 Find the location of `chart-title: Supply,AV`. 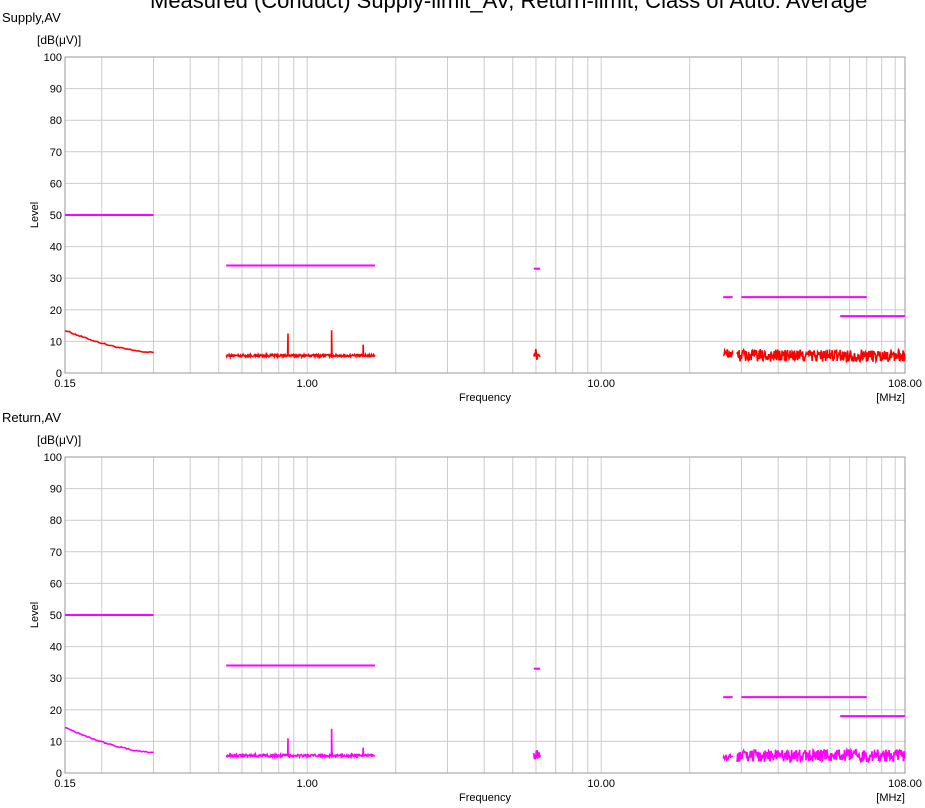

chart-title: Supply,AV is located at coordinates (31, 17).